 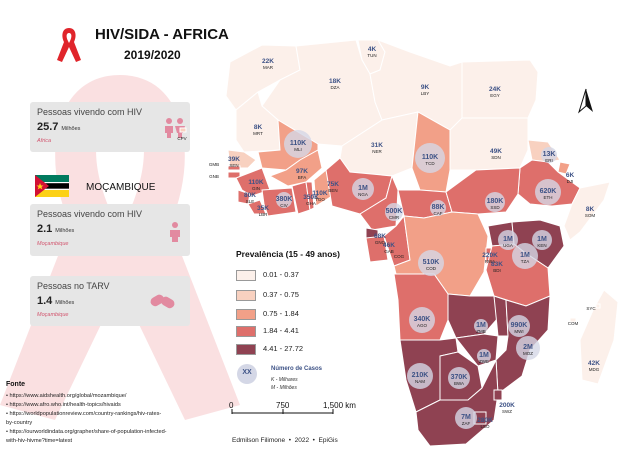 I want to click on country-code-label: SOM, so click(x=590, y=215).